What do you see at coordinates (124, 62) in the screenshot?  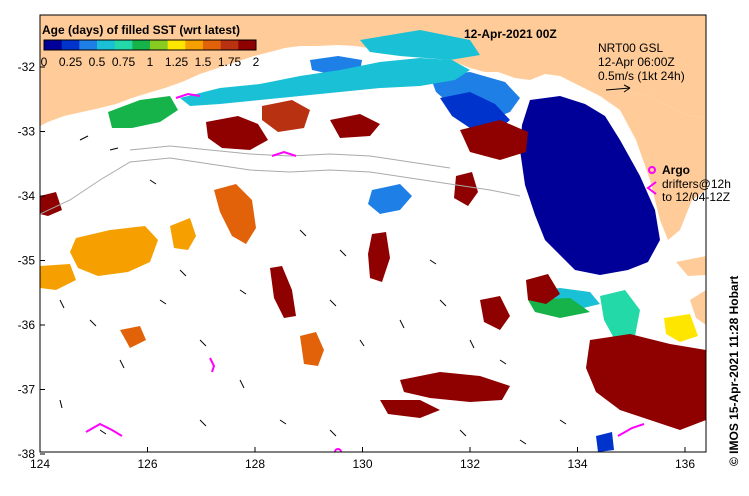 I see `colorbar-tick-label: 0.75` at bounding box center [124, 62].